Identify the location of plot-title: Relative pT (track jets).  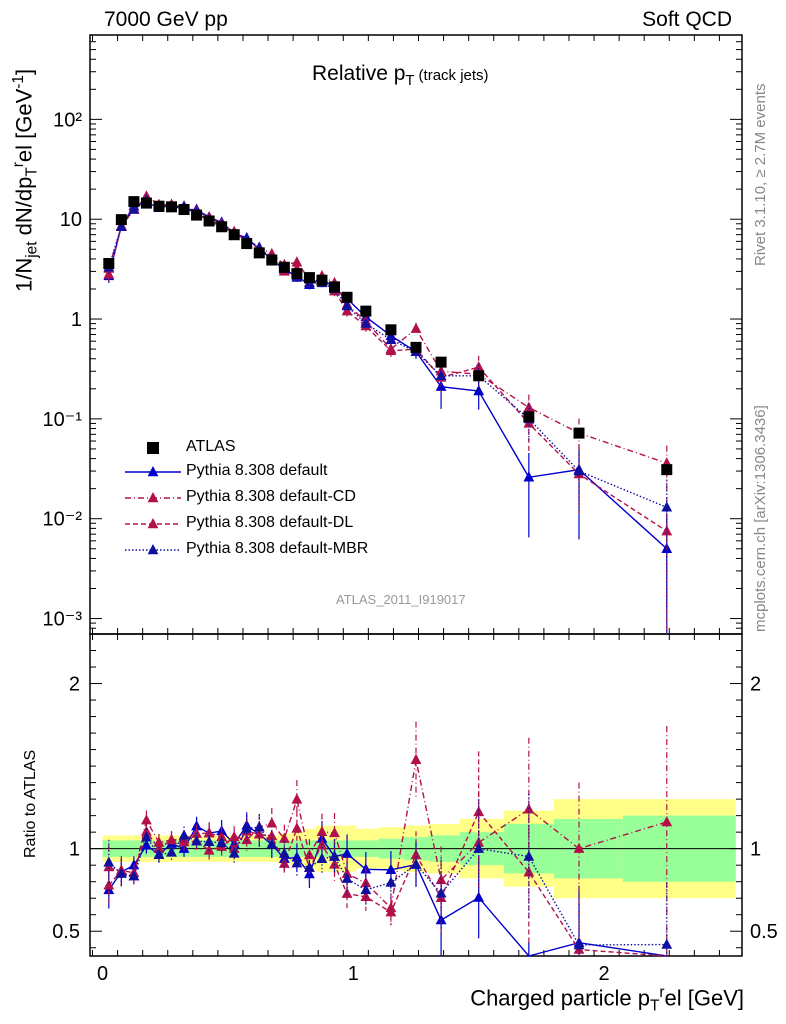
(400, 75).